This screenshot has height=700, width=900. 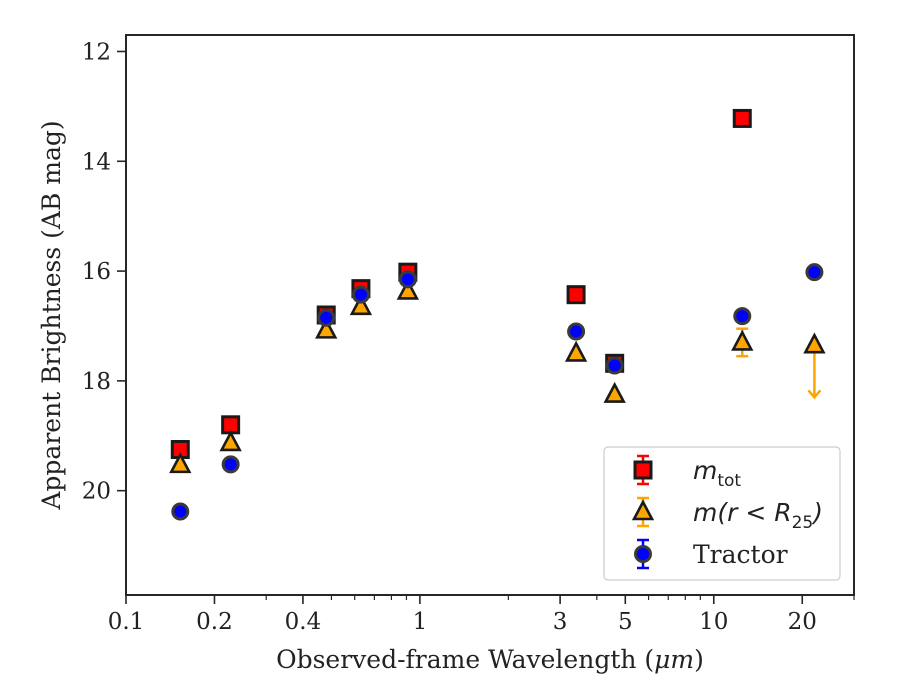 I want to click on x-tick-label: 1, so click(x=420, y=622).